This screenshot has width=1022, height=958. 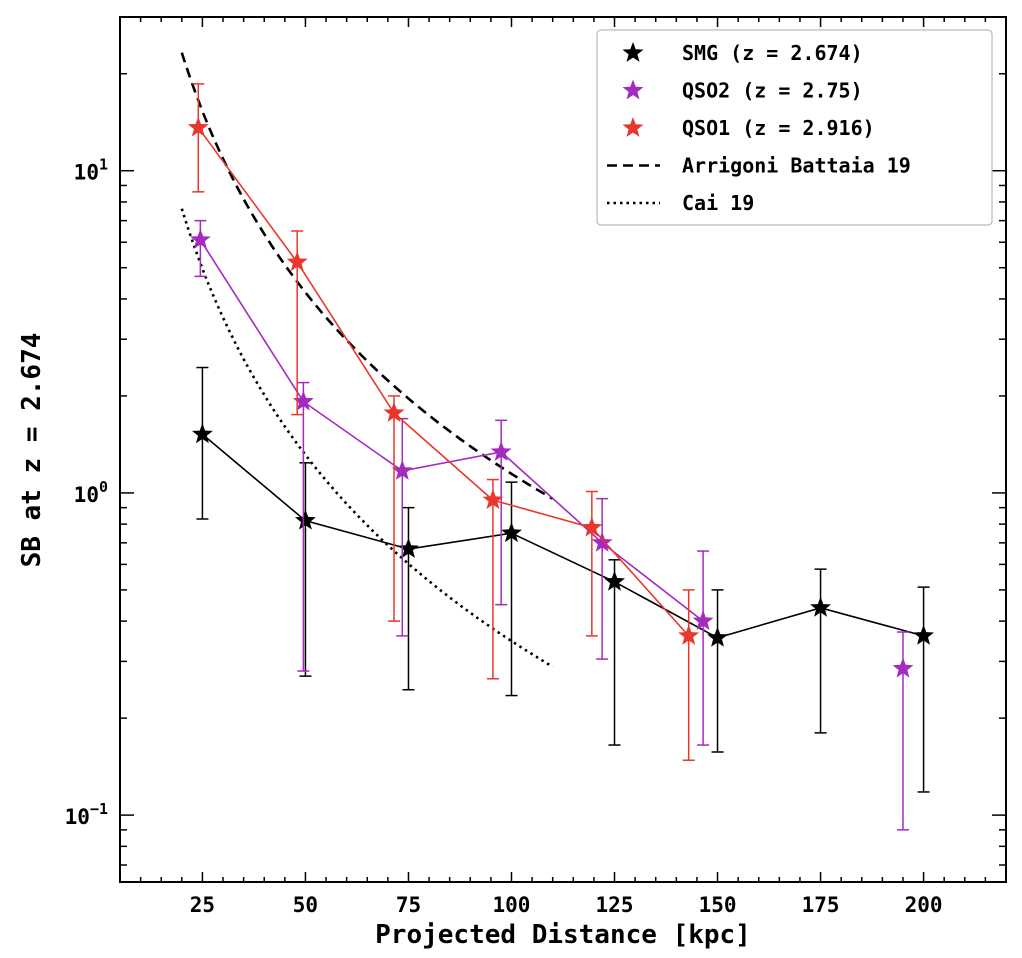 What do you see at coordinates (821, 905) in the screenshot?
I see `x-tick-label: 175` at bounding box center [821, 905].